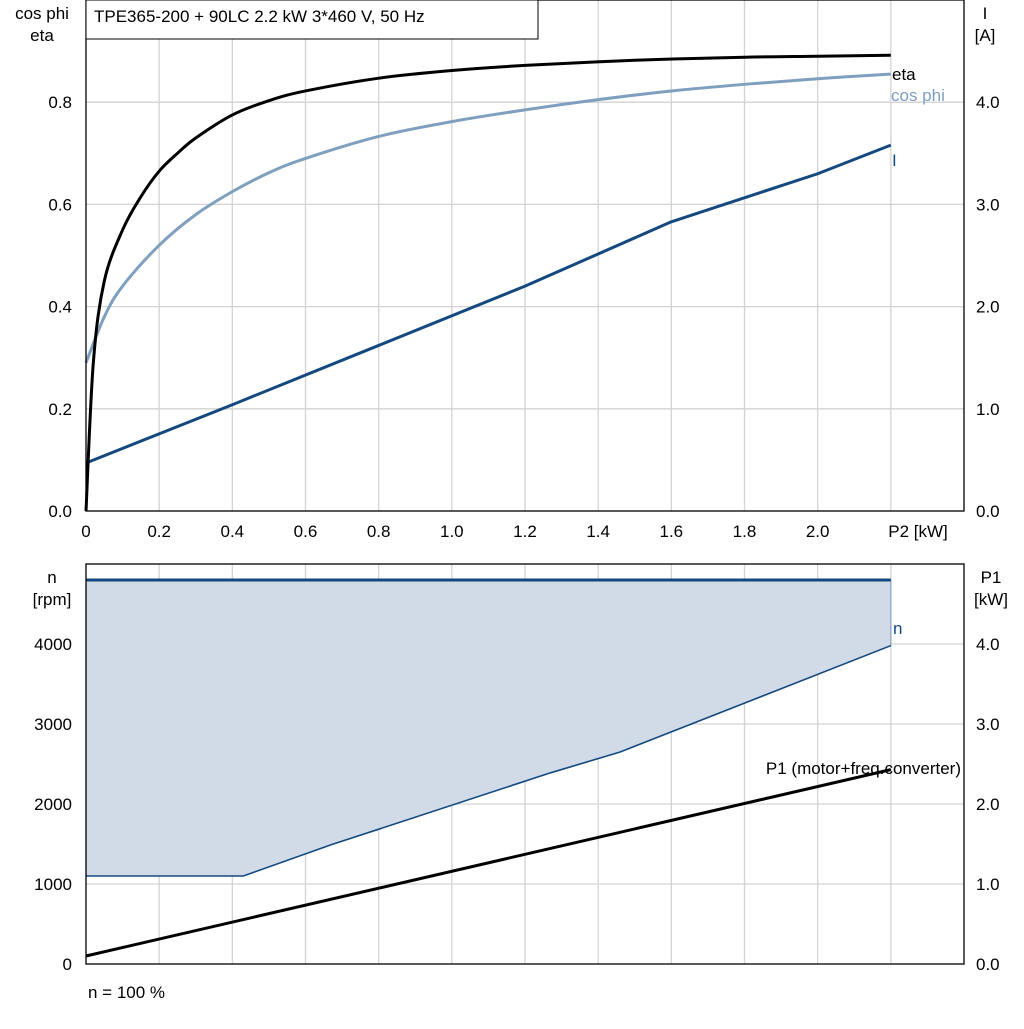 The width and height of the screenshot is (1024, 1029). I want to click on footer-note: n = 100 %, so click(126, 992).